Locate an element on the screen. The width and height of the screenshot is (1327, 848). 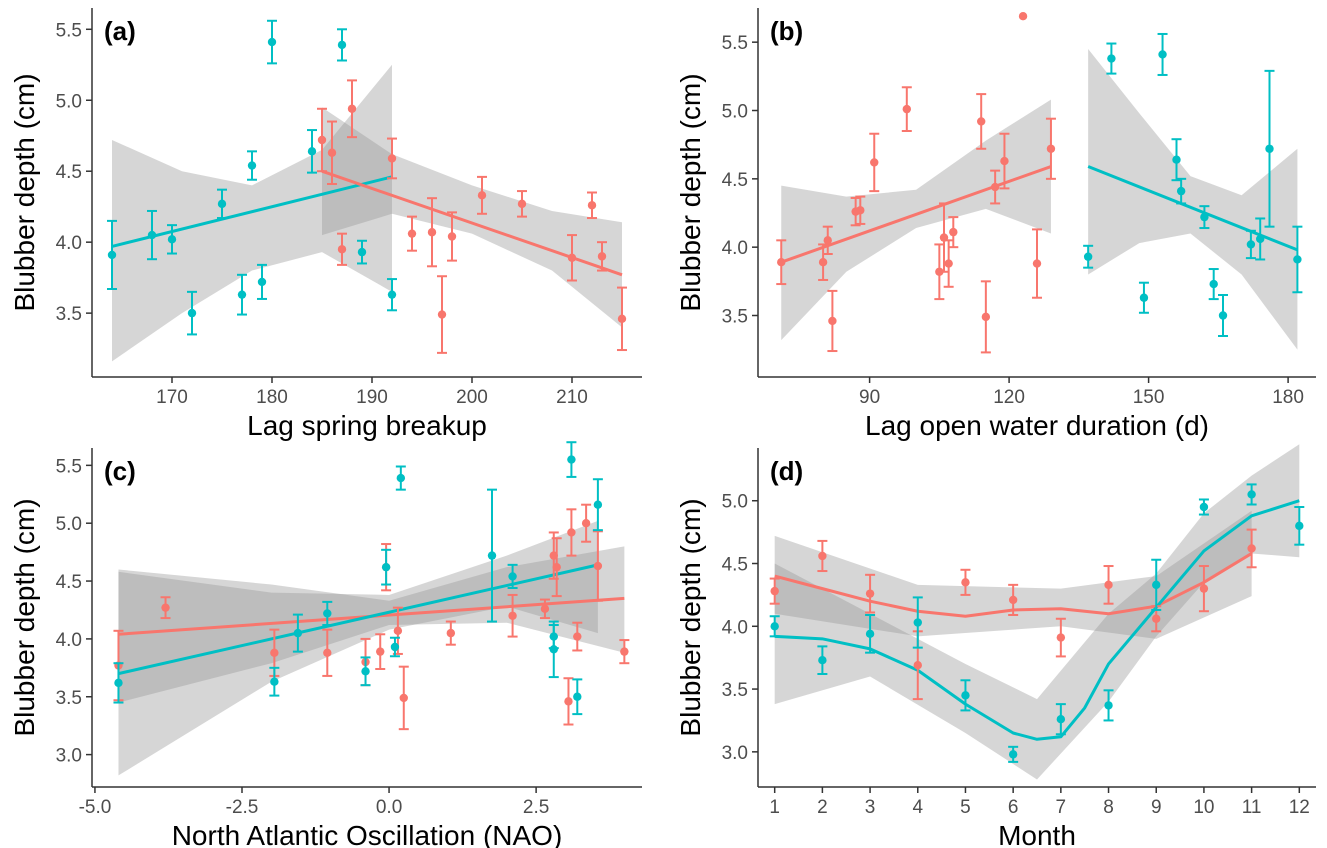
x-tick-label: 8 is located at coordinates (1108, 807).